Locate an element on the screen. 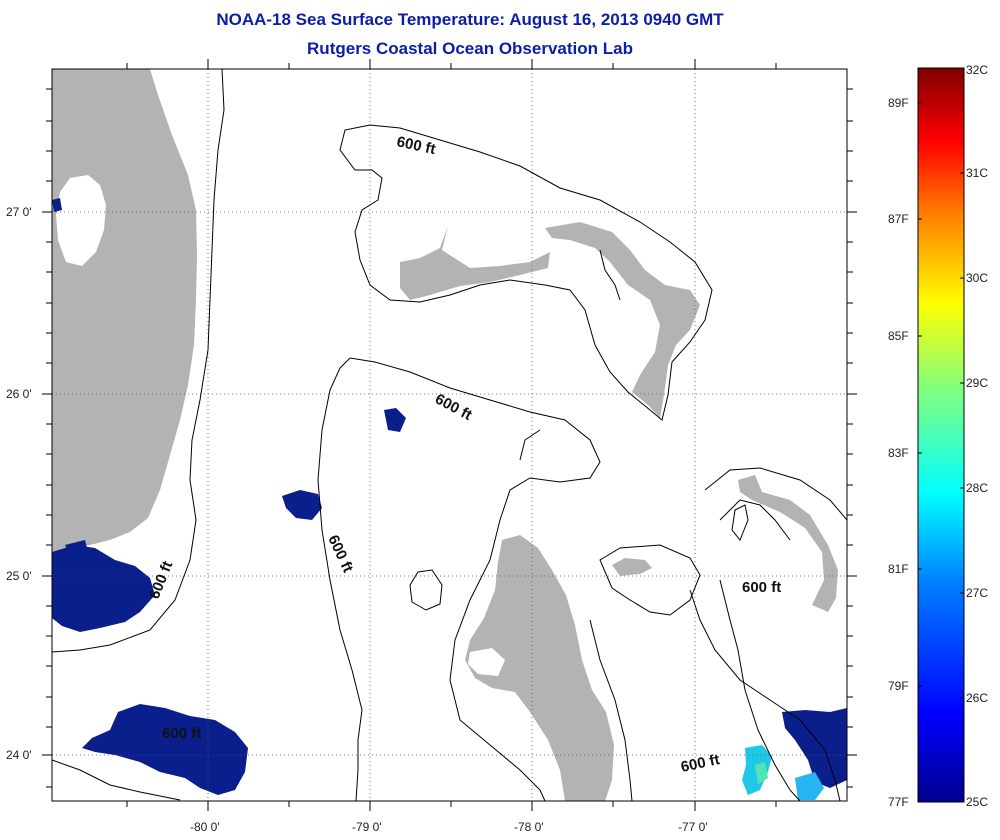  lat-label: 26 0' is located at coordinates (19, 394).